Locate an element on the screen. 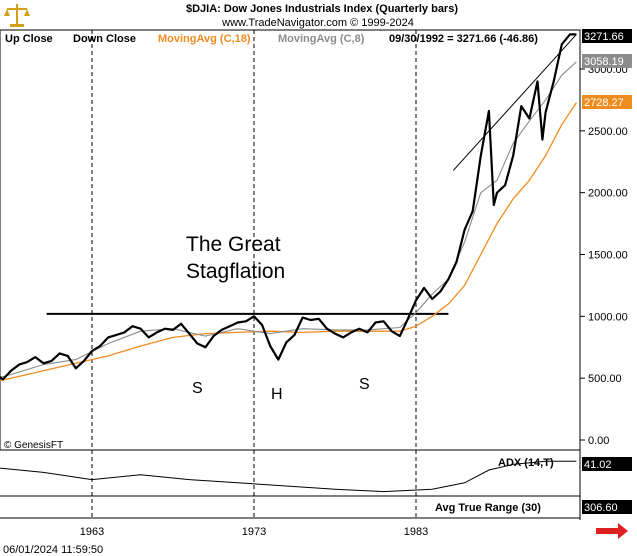 The image size is (637, 556). timestamp: 06/01/2024 11:59:50 is located at coordinates (53, 550).